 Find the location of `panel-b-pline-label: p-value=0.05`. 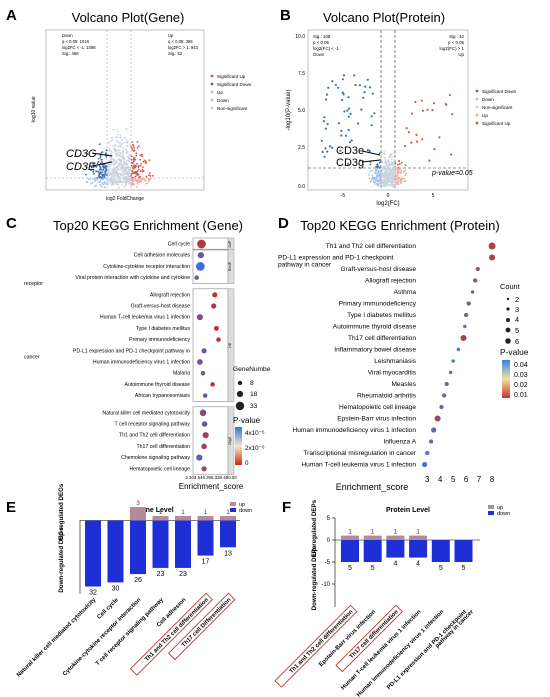

panel-b-pline-label: p-value=0.05 is located at coordinates (452, 173).